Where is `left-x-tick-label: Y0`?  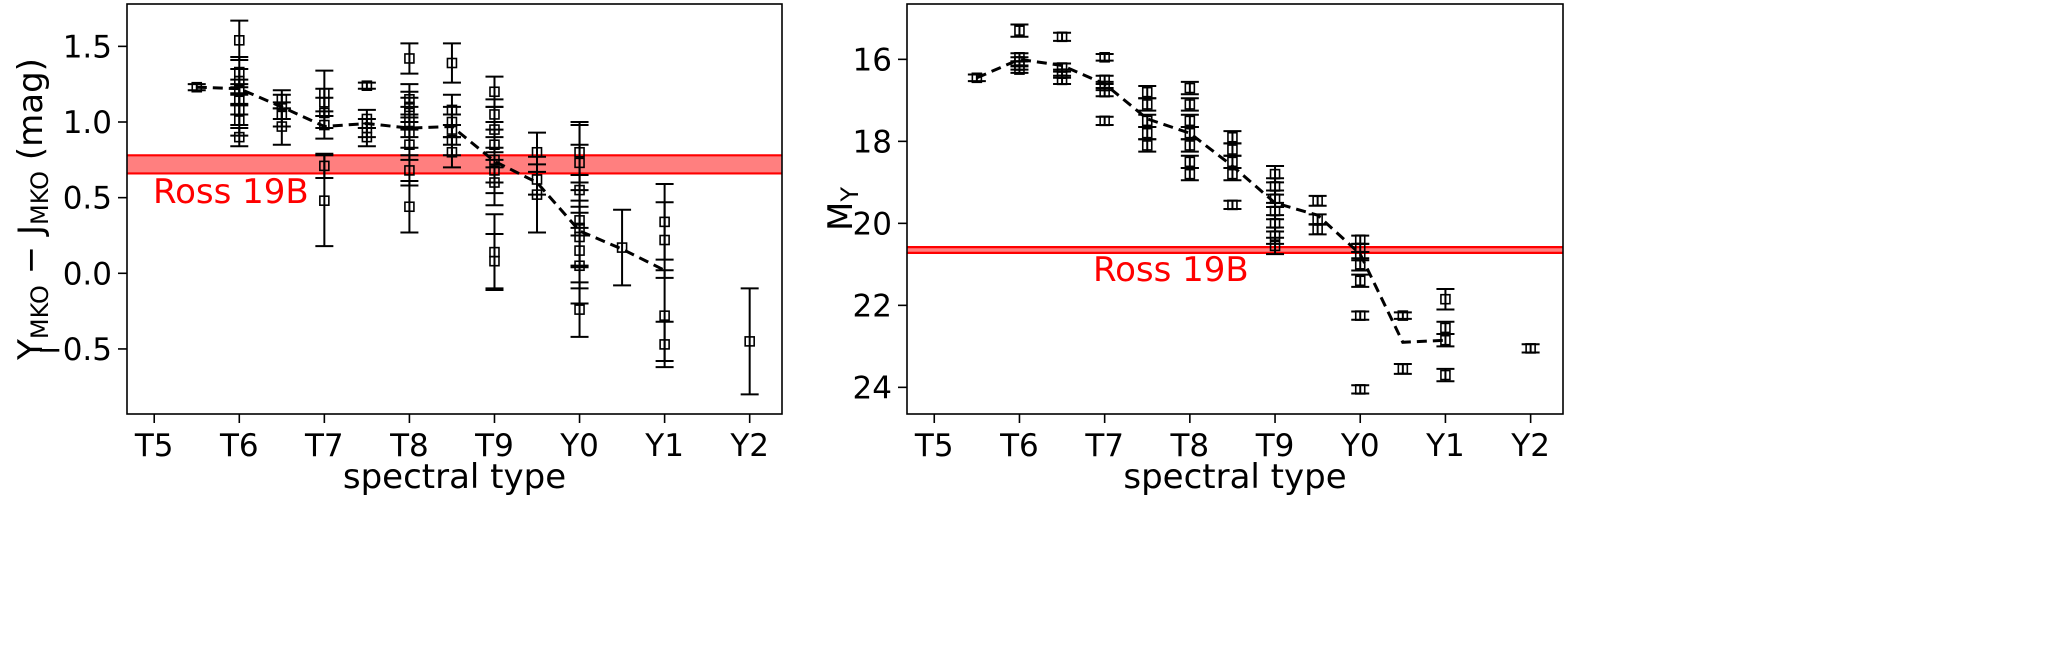 left-x-tick-label: Y0 is located at coordinates (579, 446).